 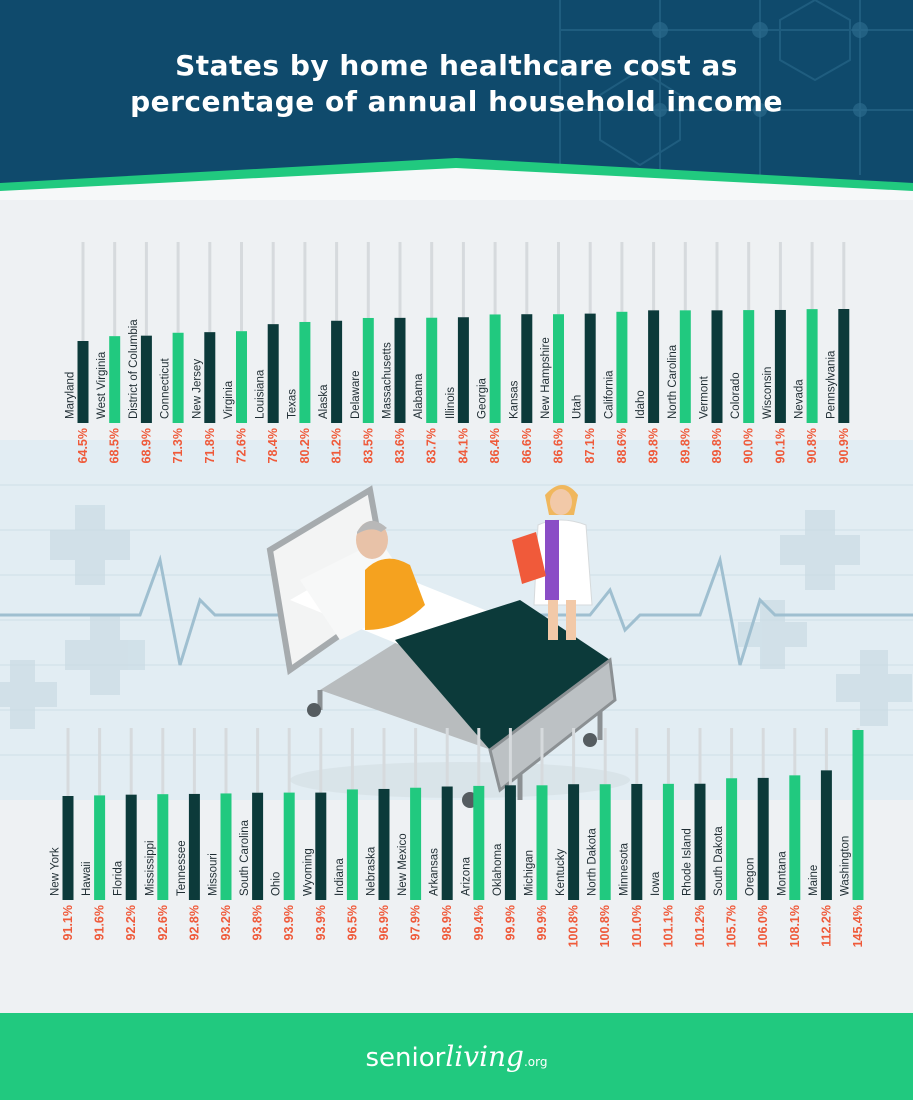 What do you see at coordinates (826, 926) in the screenshot?
I see `value-label: 112.2%` at bounding box center [826, 926].